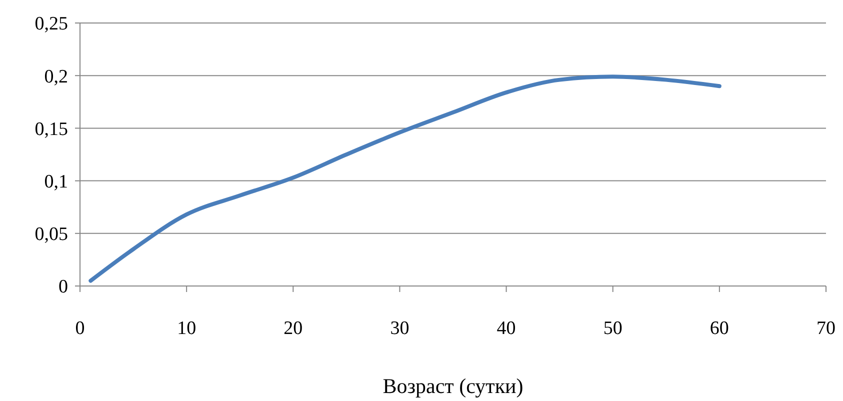 This screenshot has height=401, width=843. What do you see at coordinates (453, 386) in the screenshot?
I see `x-axis-title: Возраст (сутки)` at bounding box center [453, 386].